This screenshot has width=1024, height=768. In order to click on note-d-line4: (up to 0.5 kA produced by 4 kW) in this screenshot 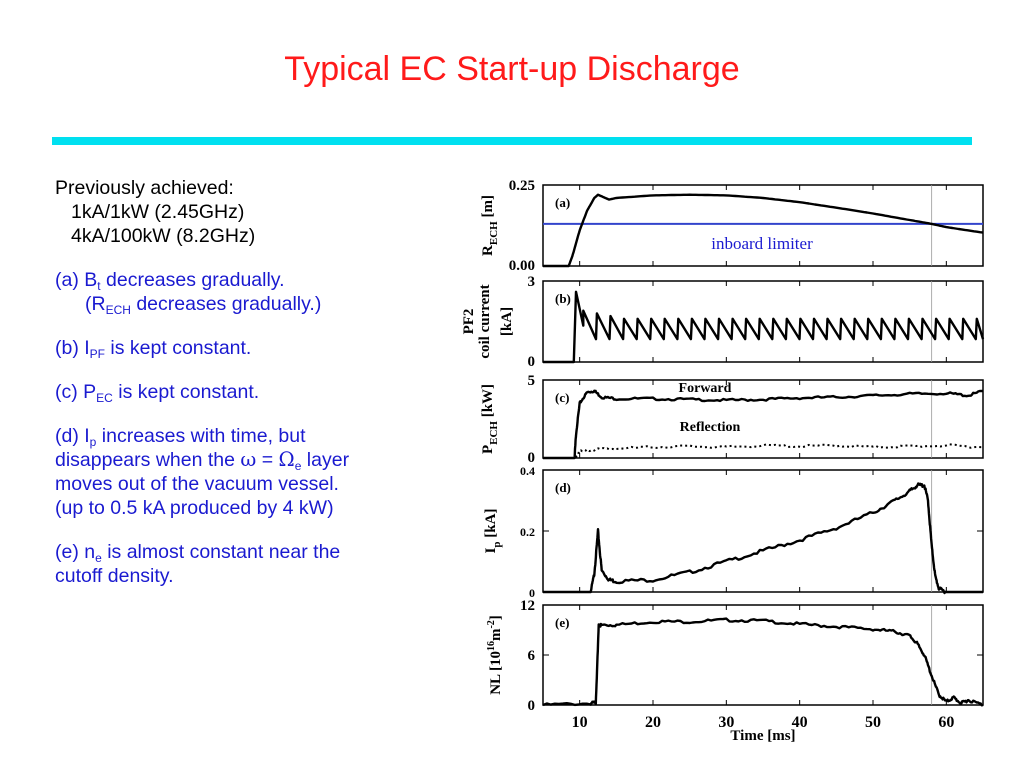, I will do `click(194, 508)`.